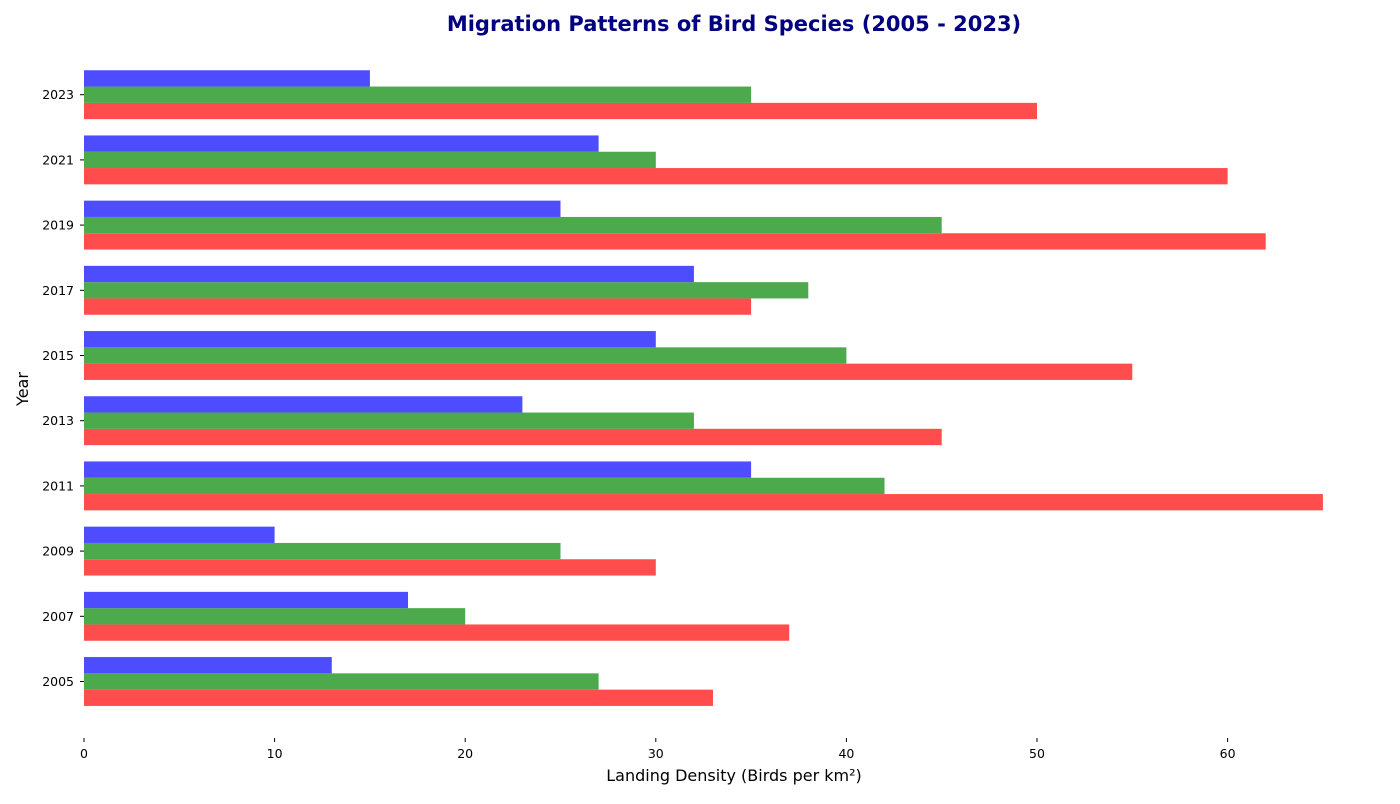 The image size is (1400, 804). I want to click on x-tick-label: 20, so click(465, 753).